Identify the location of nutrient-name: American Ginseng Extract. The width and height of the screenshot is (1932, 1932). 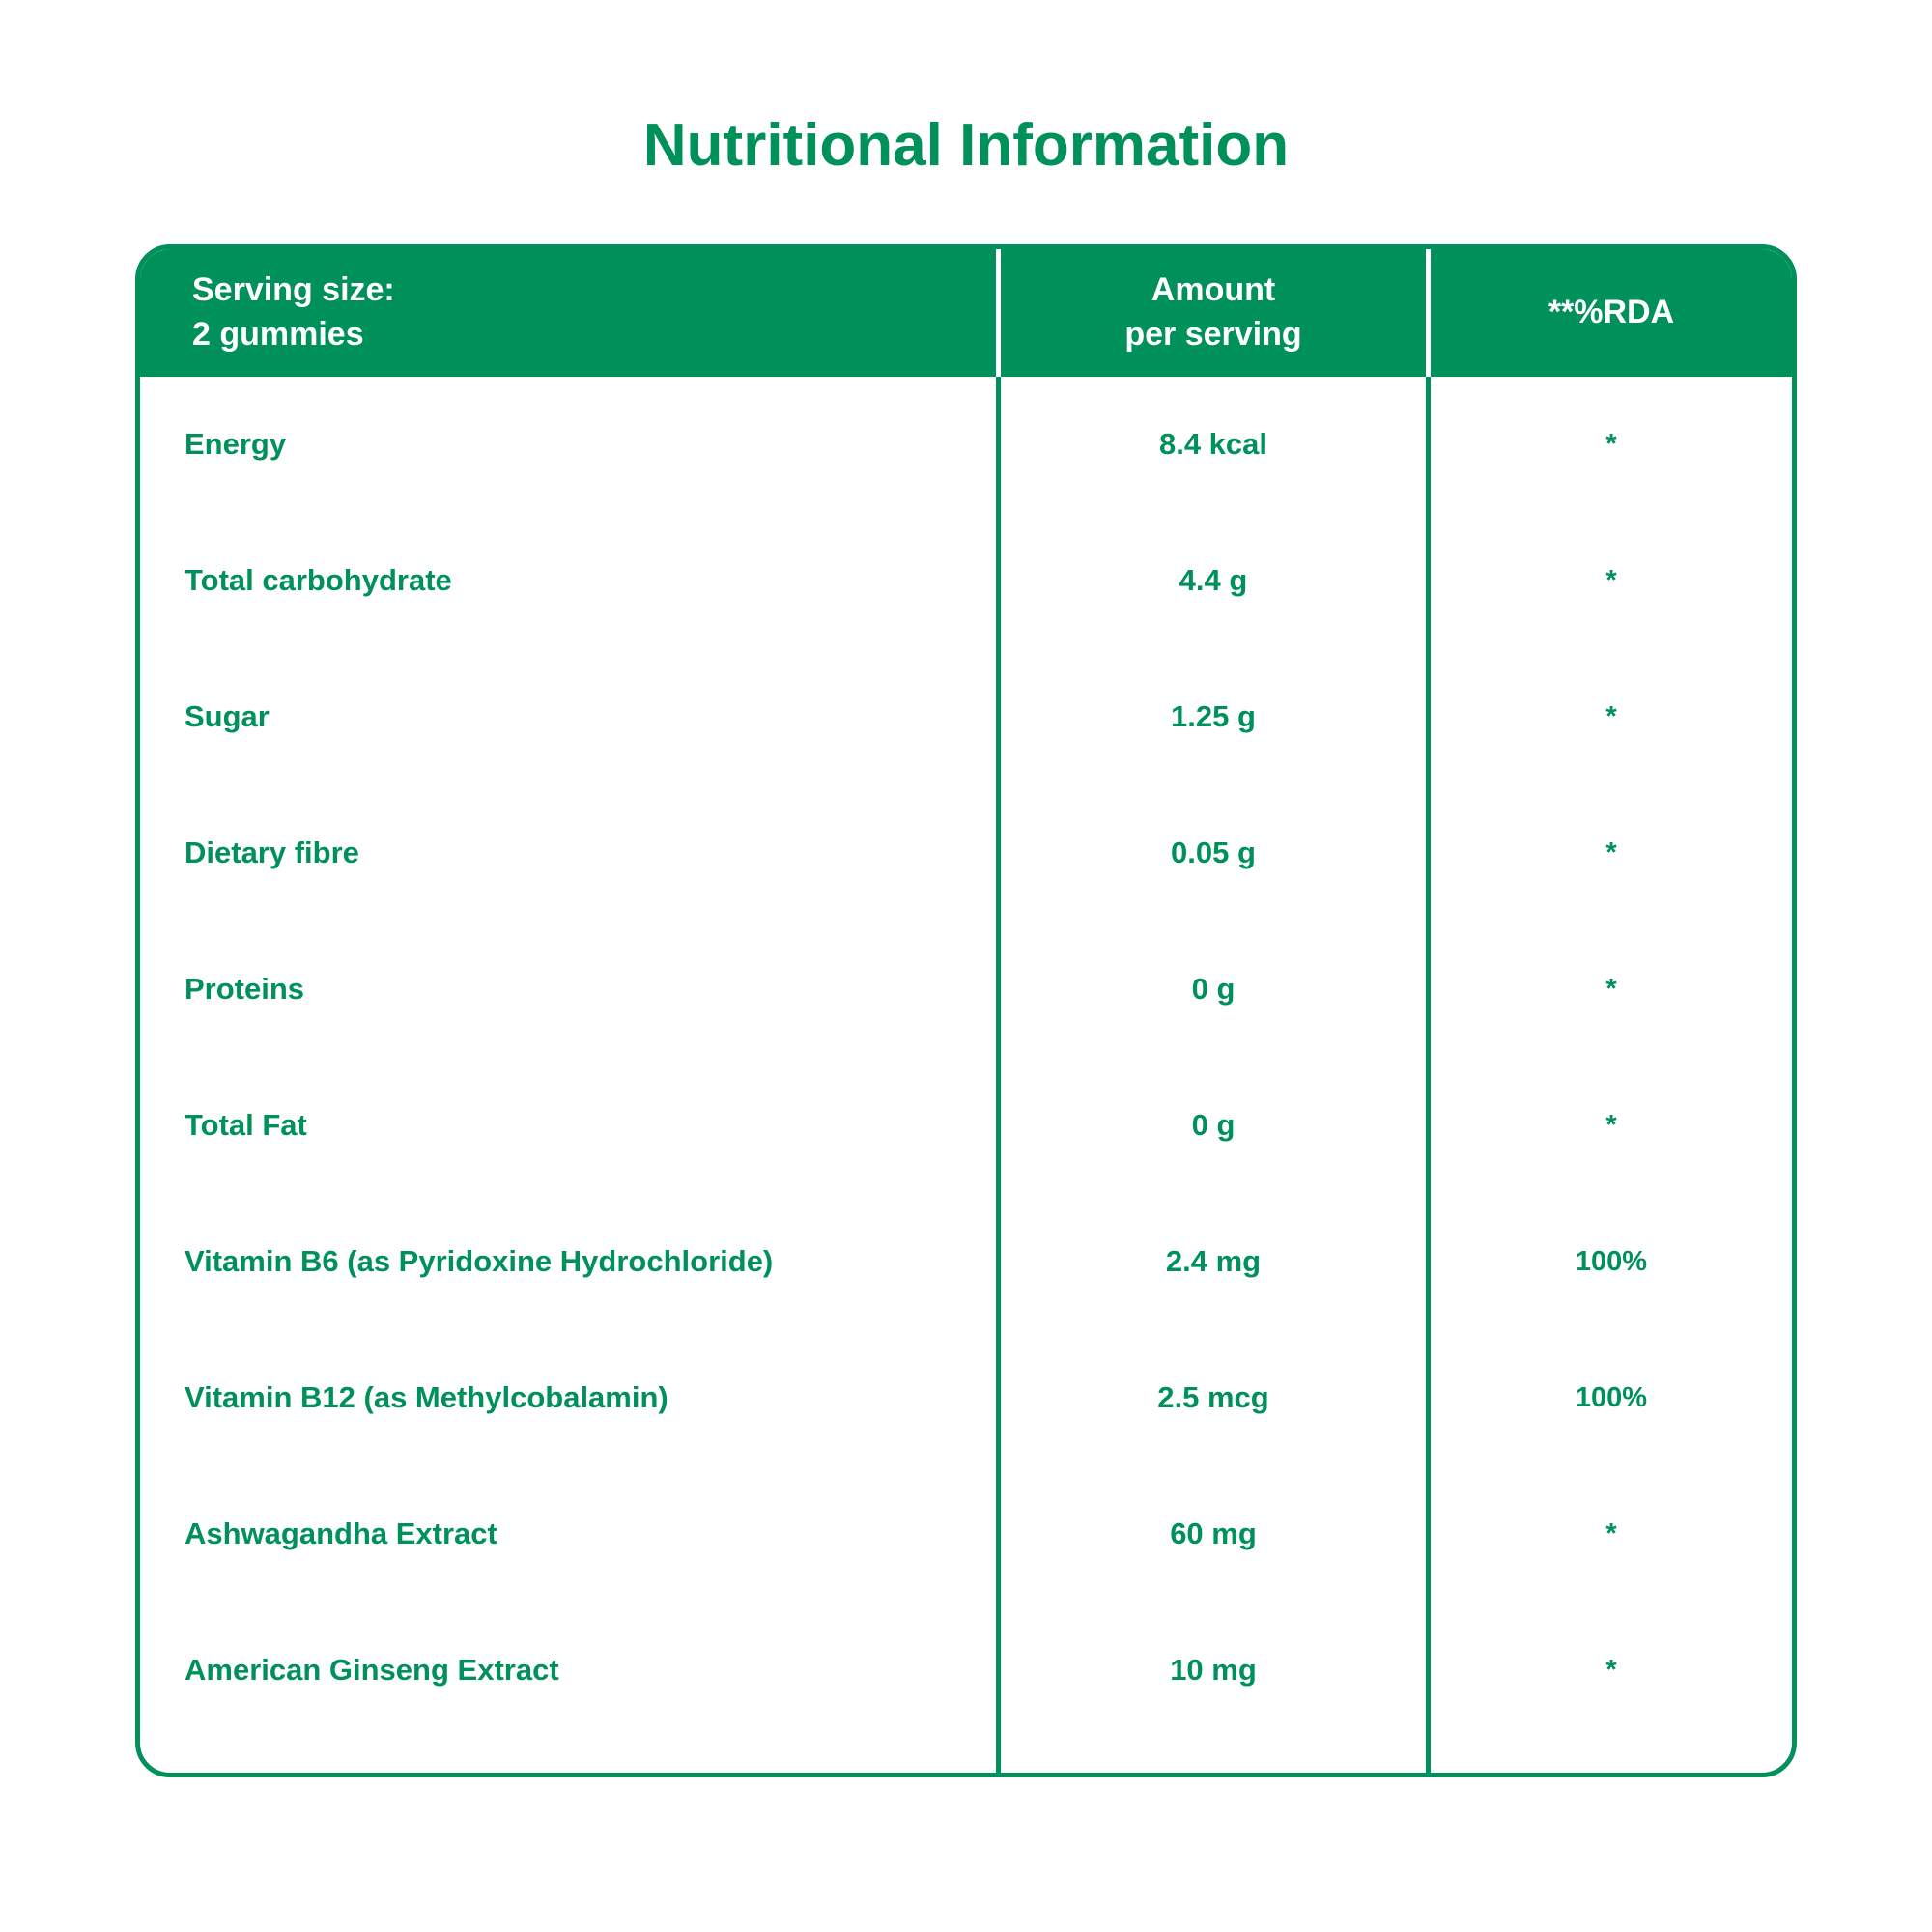
(372, 1670).